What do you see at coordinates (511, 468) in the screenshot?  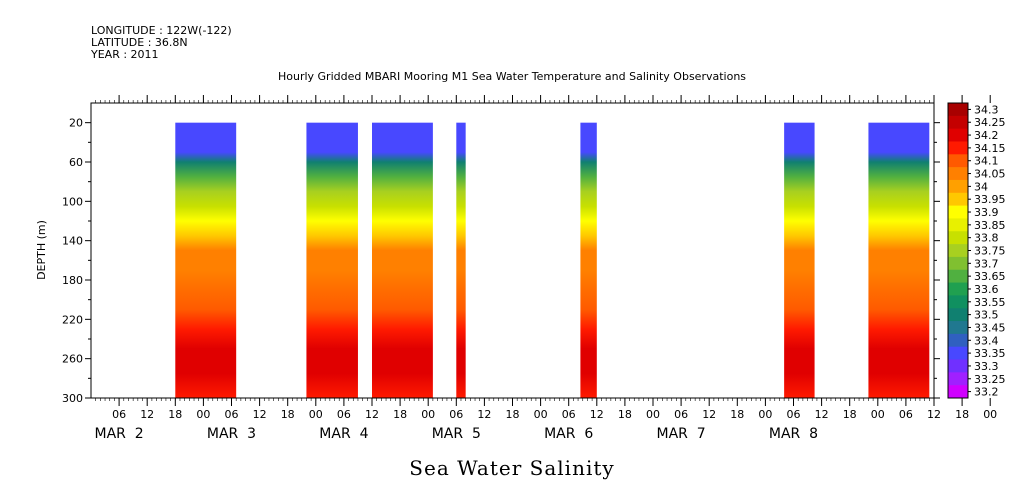 I see `x-axis-label: Sea Water Salinity` at bounding box center [511, 468].